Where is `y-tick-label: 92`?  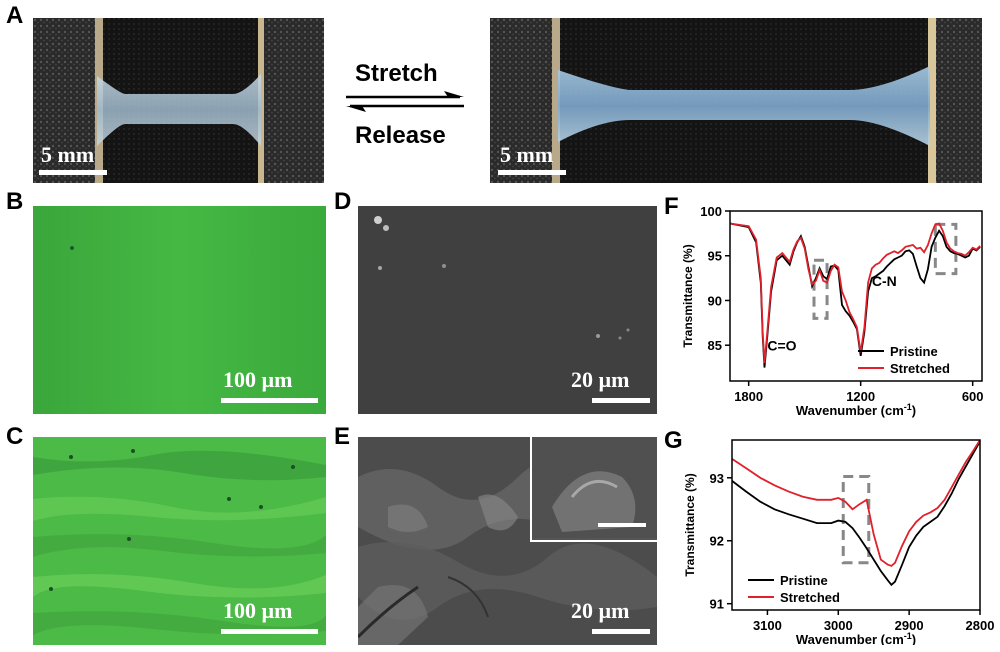 y-tick-label: 92 is located at coordinates (717, 541).